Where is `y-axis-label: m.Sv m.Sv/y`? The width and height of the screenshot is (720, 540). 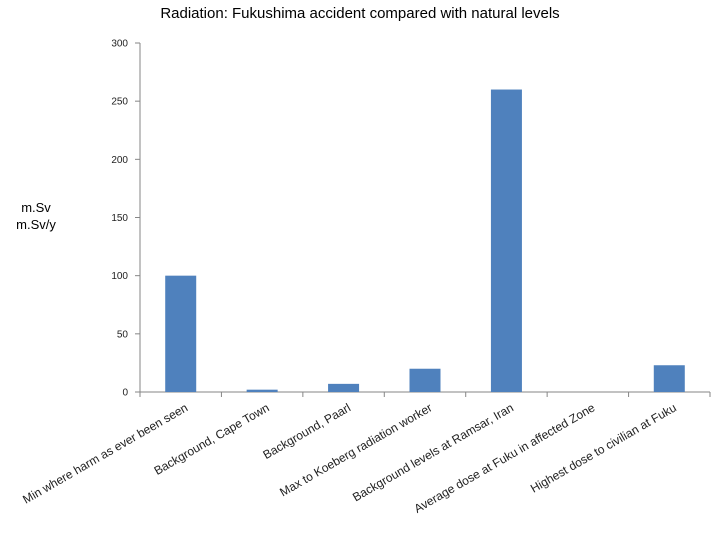
y-axis-label: m.Sv m.Sv/y is located at coordinates (36, 216).